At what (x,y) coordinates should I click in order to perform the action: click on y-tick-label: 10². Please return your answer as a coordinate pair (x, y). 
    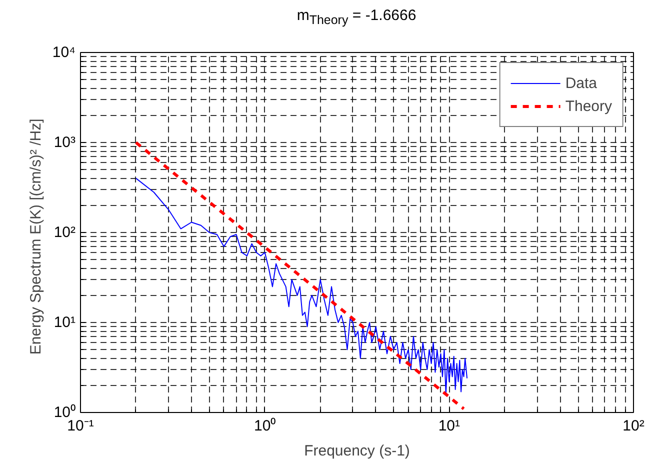
    Looking at the image, I should click on (65, 232).